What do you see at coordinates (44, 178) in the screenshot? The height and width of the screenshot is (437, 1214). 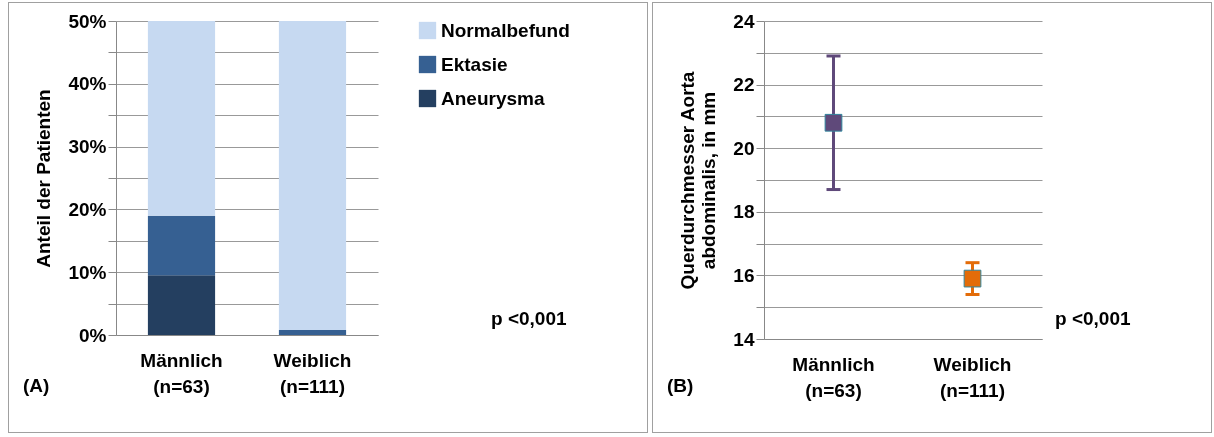 I see `y-axis-title: Anteil der Patienten` at bounding box center [44, 178].